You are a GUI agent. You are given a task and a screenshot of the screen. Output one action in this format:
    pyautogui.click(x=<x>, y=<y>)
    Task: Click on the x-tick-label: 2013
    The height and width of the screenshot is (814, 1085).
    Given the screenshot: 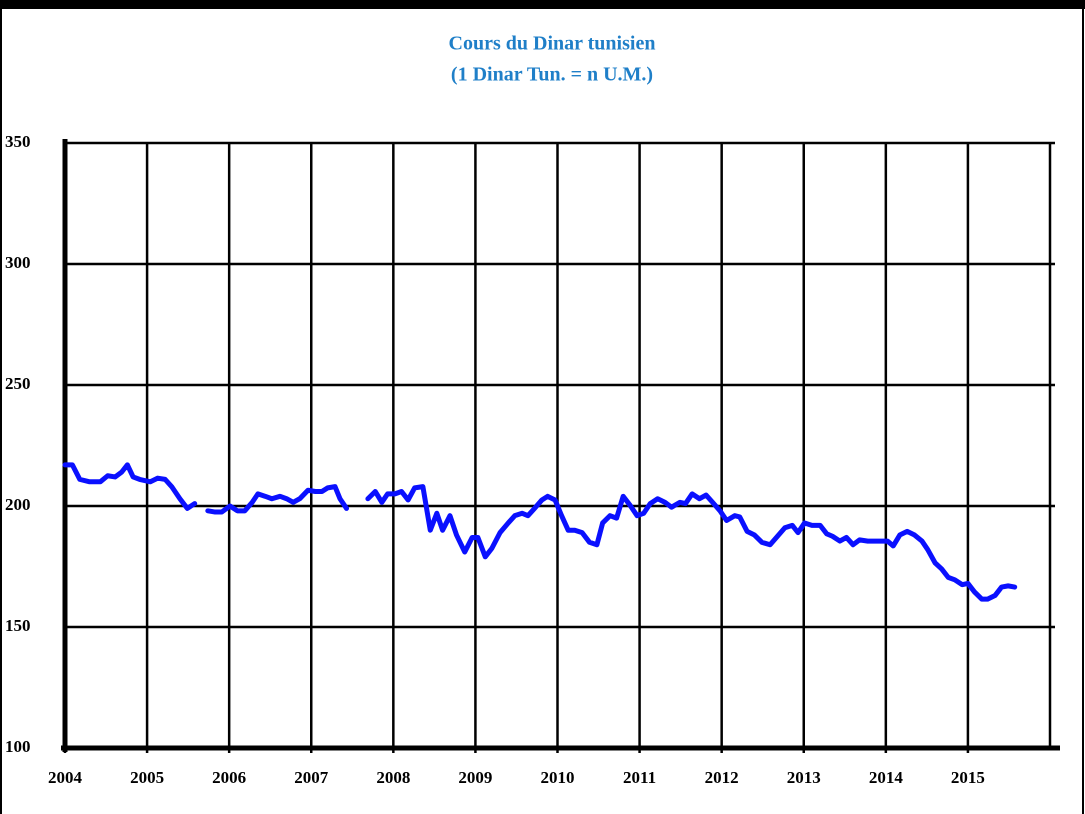 What is the action you would take?
    pyautogui.click(x=804, y=777)
    